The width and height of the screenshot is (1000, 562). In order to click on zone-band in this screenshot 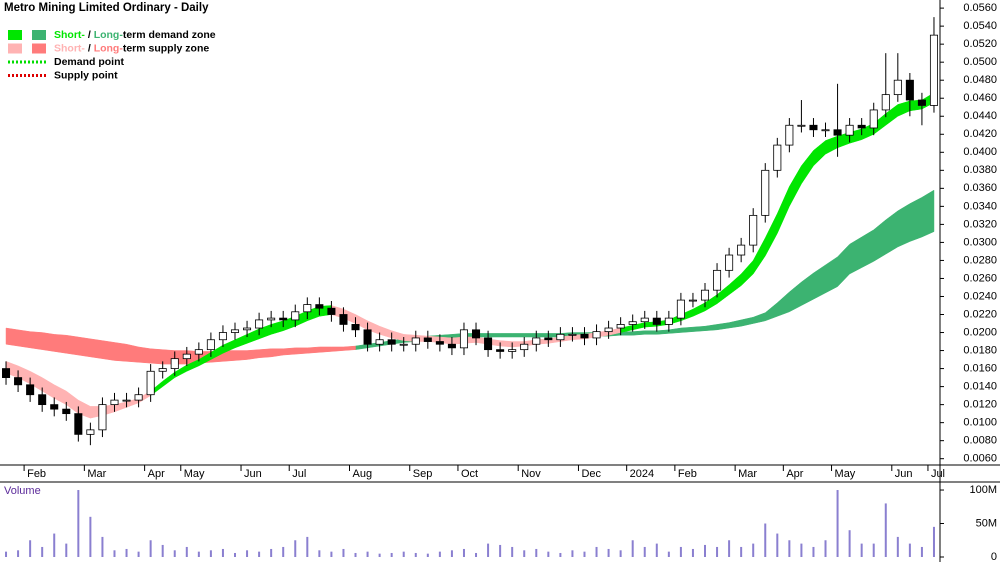, I will do `click(180, 346)`.